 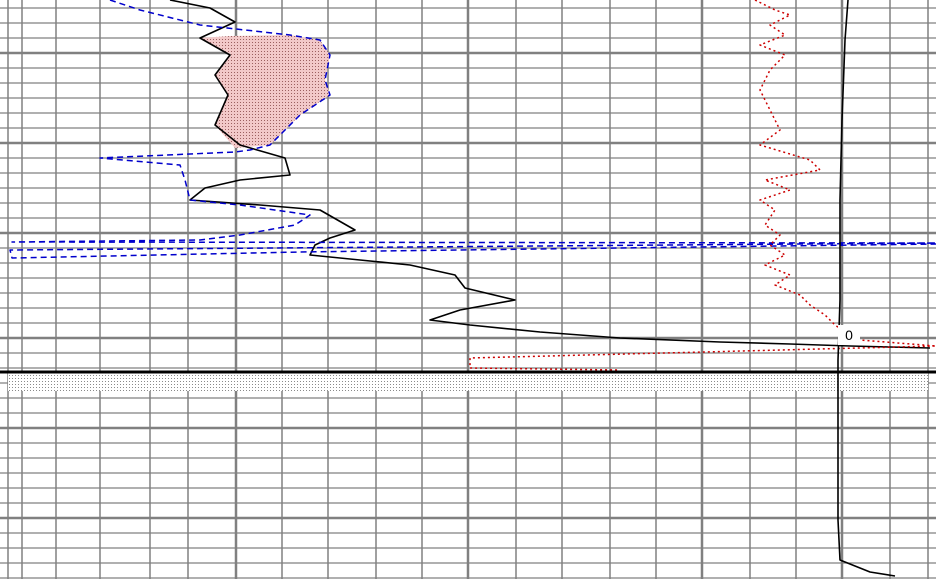 I want to click on formation-band, so click(x=468, y=382).